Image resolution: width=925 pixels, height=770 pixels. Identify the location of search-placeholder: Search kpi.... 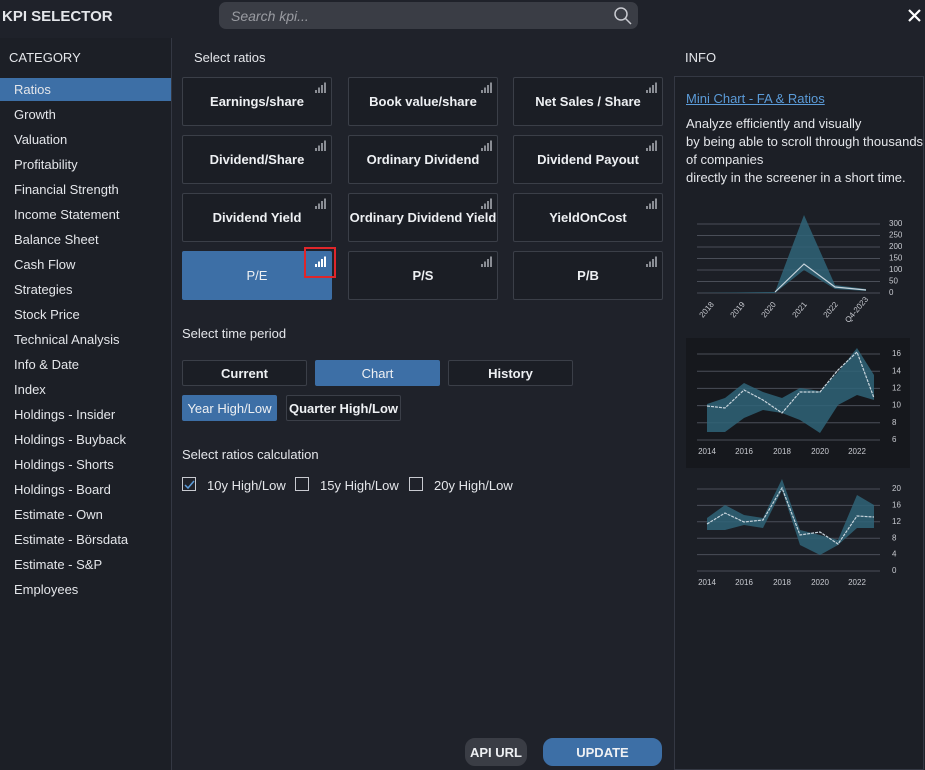
(270, 16).